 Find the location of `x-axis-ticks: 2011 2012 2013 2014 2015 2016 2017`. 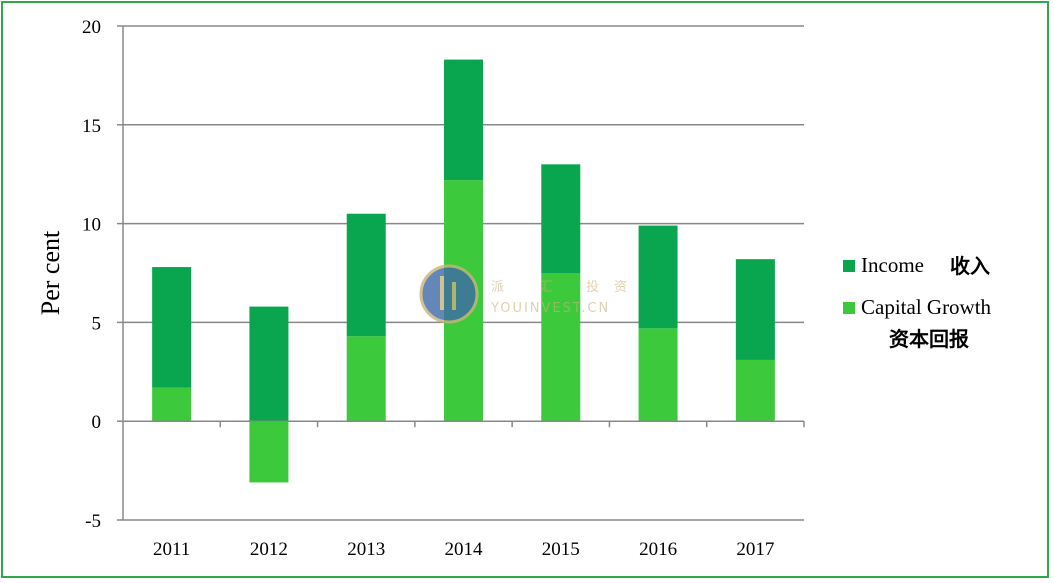

x-axis-ticks: 2011 2012 2013 2014 2015 2016 2017 is located at coordinates (463, 549).